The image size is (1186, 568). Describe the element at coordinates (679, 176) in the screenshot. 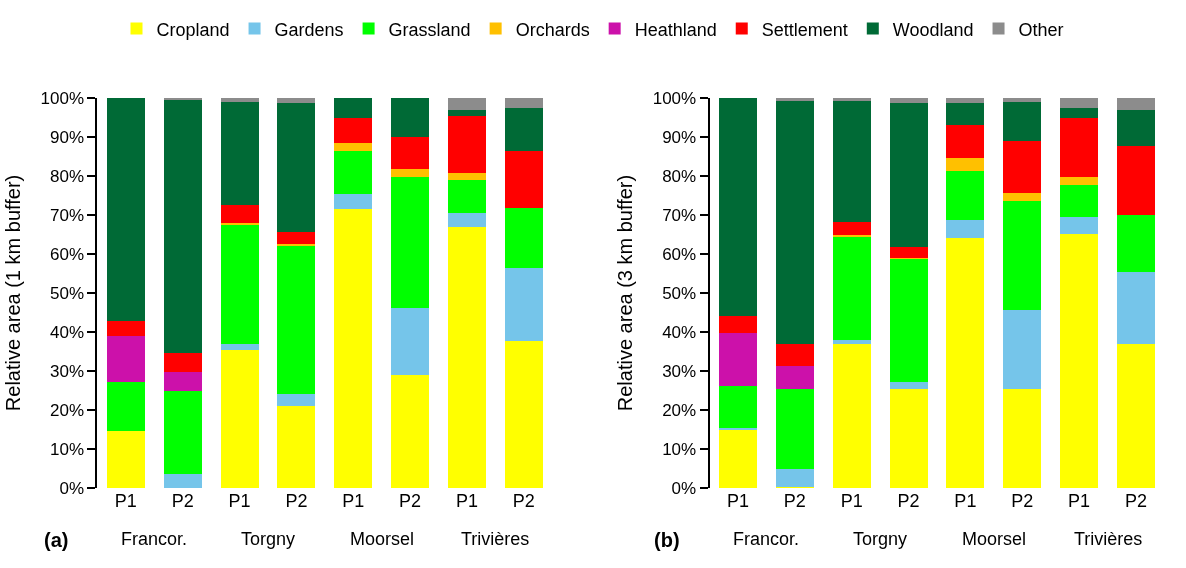

I see `y-tick-label: 80%` at that location.